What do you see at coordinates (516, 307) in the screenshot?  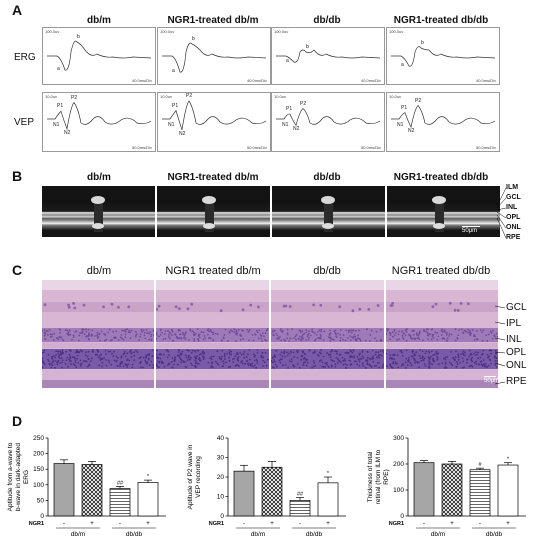 I see `he-layer-gcl: GCL` at bounding box center [516, 307].